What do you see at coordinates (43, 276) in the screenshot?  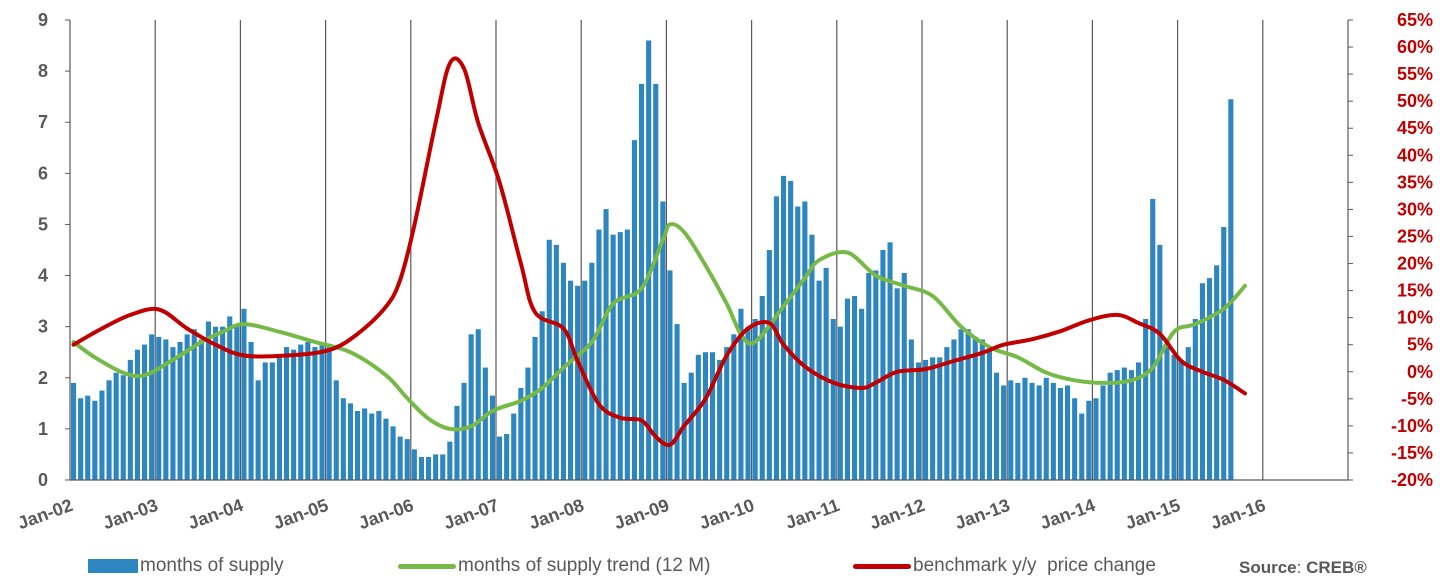 I see `tick-label: 4` at bounding box center [43, 276].